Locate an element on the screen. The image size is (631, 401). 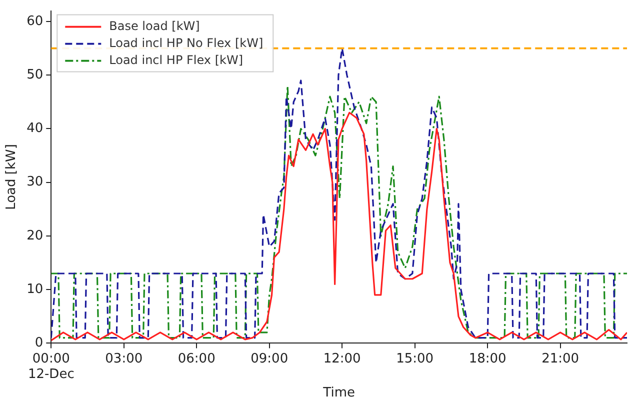
y-tick-label: 40 is located at coordinates (35, 128).